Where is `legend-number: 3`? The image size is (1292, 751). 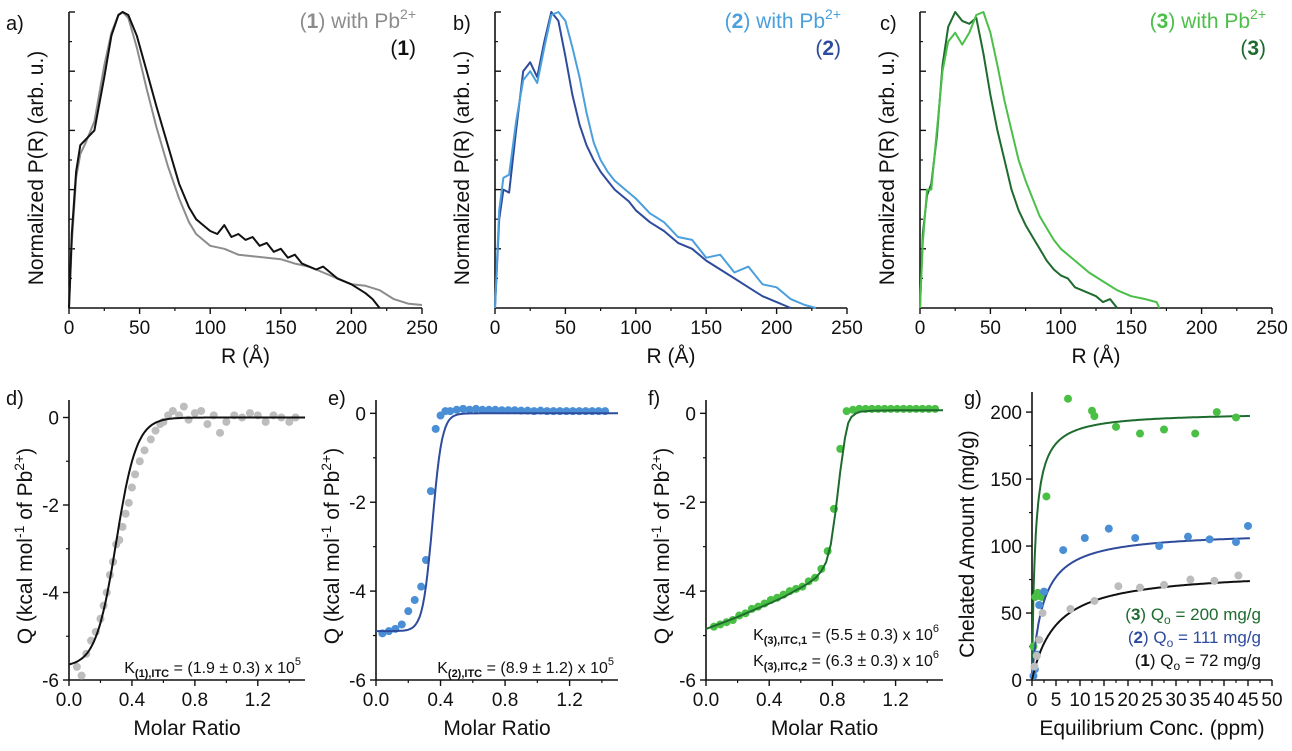
legend-number: 3 is located at coordinates (1135, 614).